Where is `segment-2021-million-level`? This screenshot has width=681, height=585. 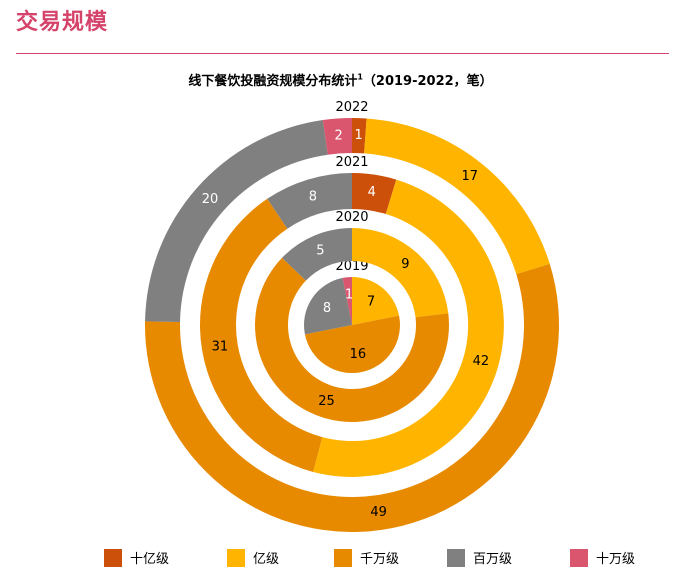 segment-2021-million-level is located at coordinates (309, 201).